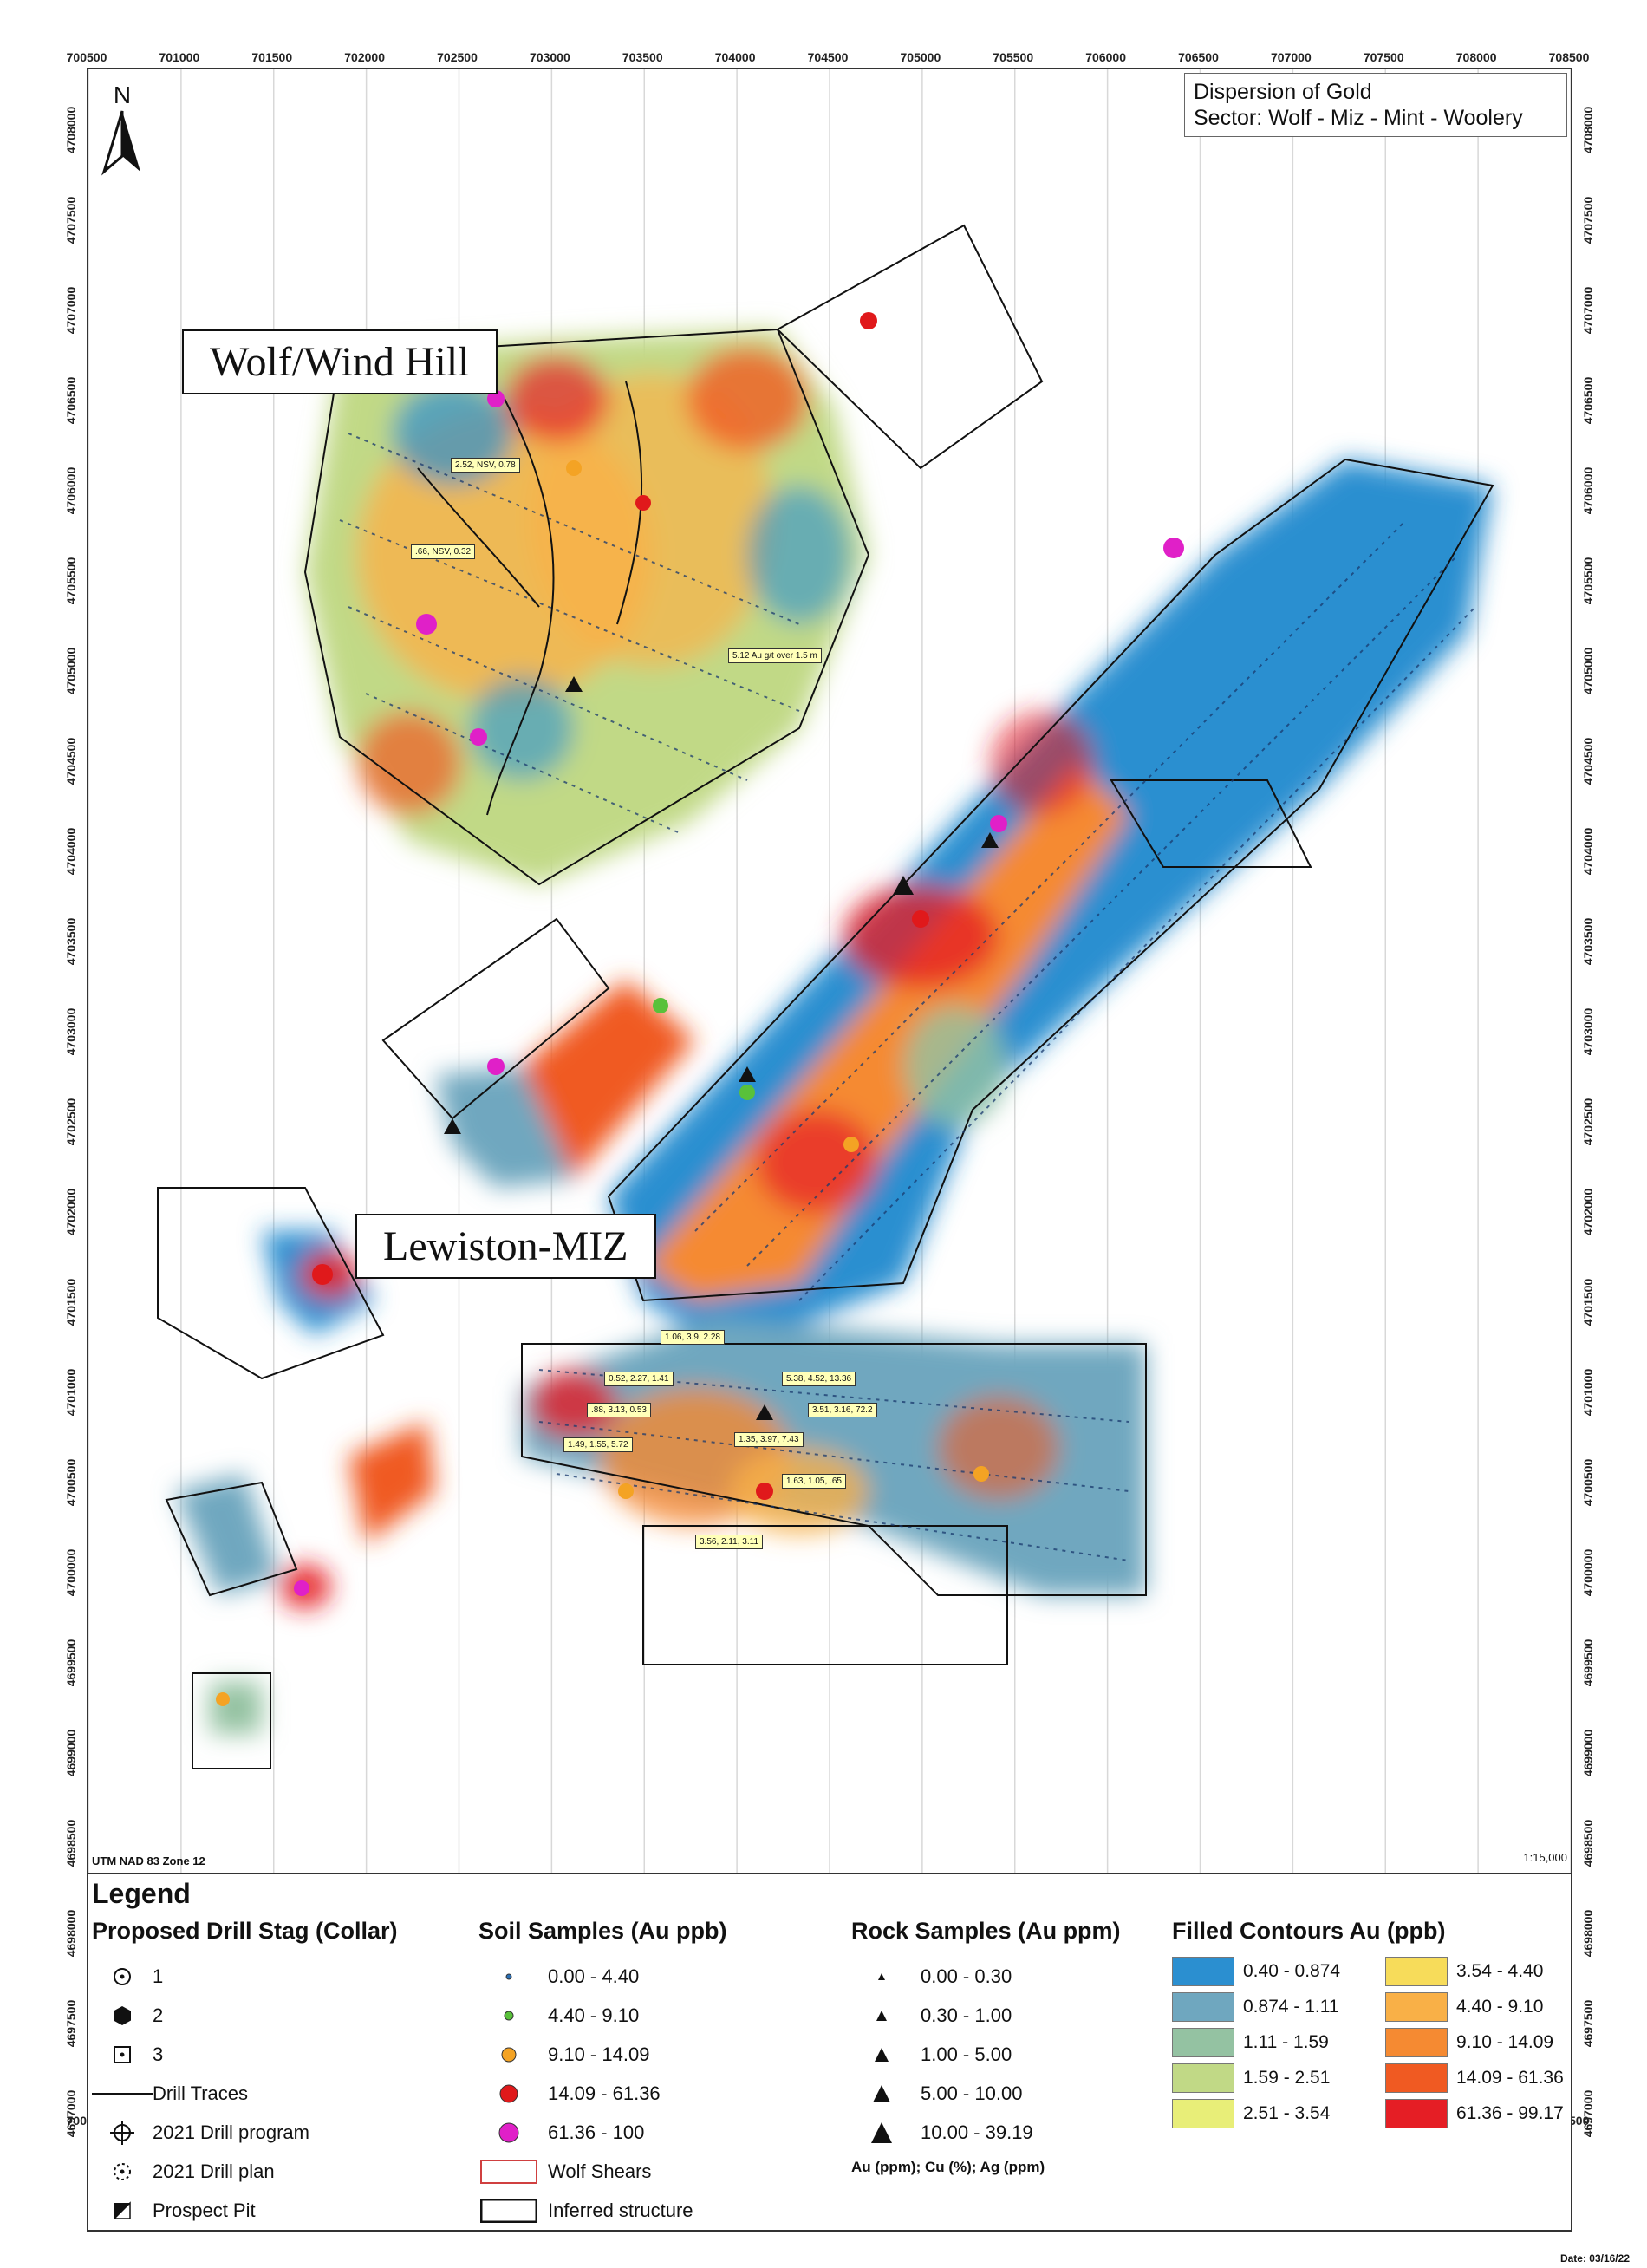 This screenshot has height=2268, width=1647. What do you see at coordinates (245, 2093) in the screenshot?
I see `legend-drill-traces: Drill Traces` at bounding box center [245, 2093].